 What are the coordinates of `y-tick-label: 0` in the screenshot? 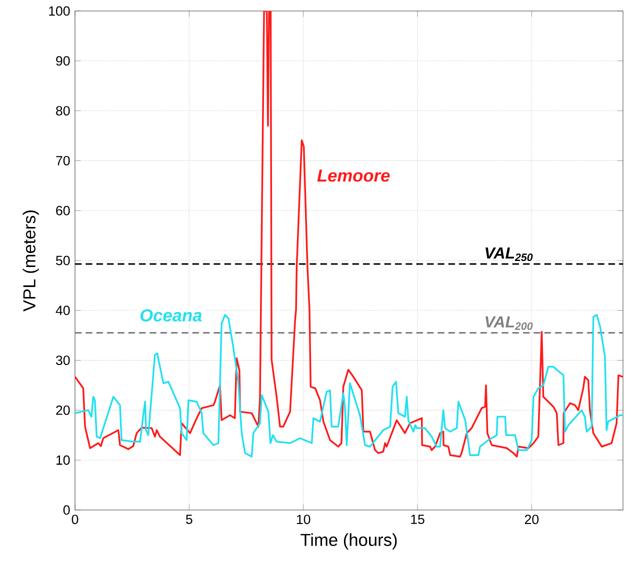 It's located at (66, 510).